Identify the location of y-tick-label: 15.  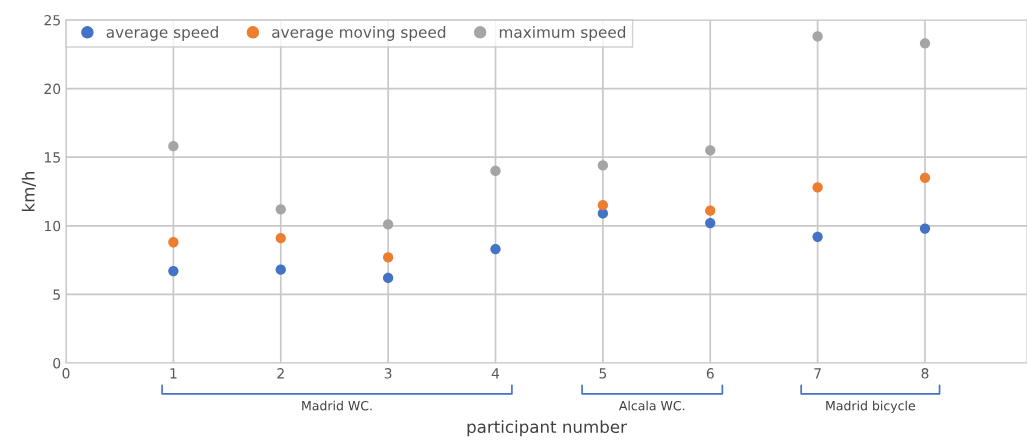
(52, 157).